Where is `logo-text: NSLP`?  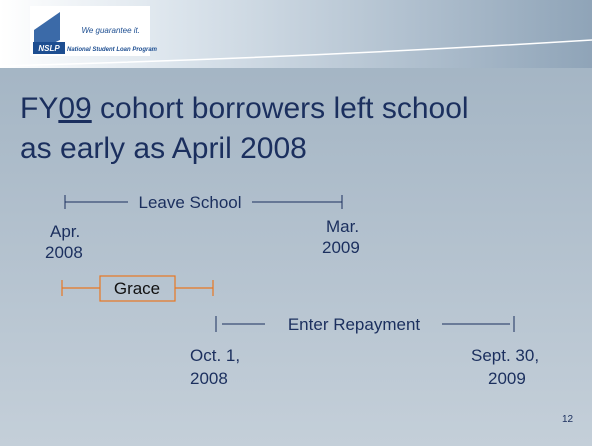
logo-text: NSLP is located at coordinates (49, 48).